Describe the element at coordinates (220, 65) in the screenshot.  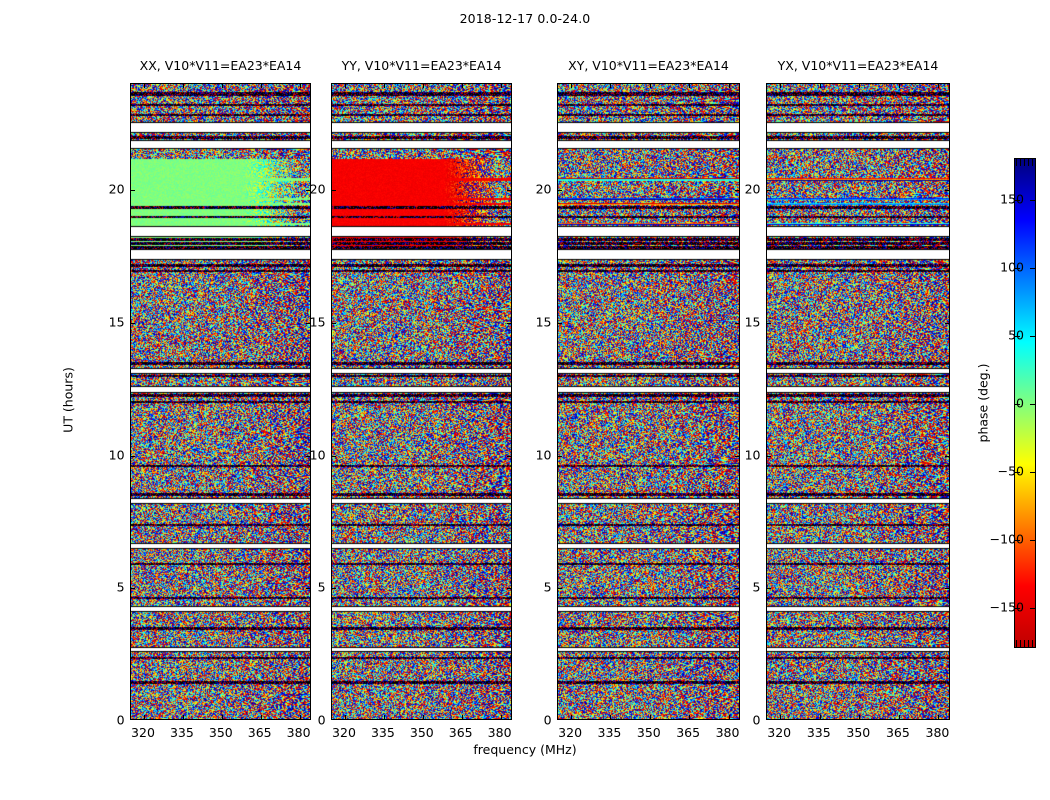
I see `panel-title-xx: XX, V10*V11=EA23*EA14` at that location.